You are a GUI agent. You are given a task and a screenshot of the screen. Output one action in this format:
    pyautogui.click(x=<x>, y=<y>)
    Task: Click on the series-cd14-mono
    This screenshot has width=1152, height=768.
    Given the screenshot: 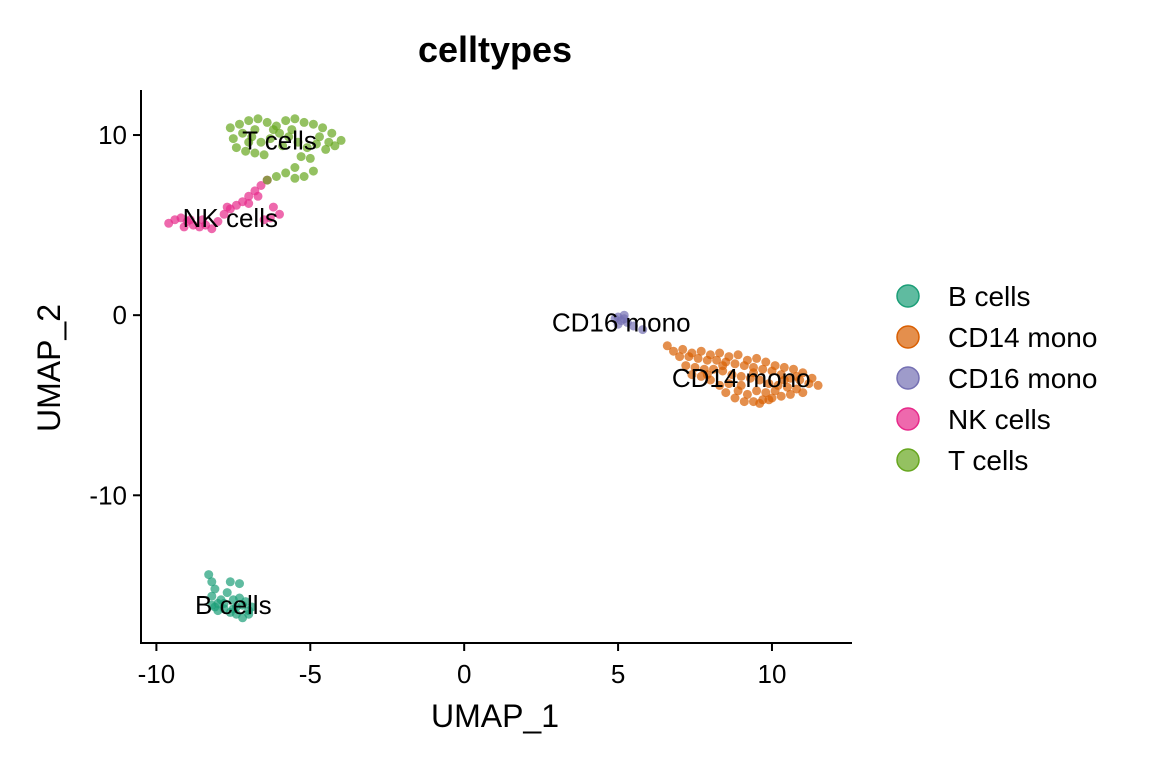 What is the action you would take?
    pyautogui.click(x=742, y=374)
    